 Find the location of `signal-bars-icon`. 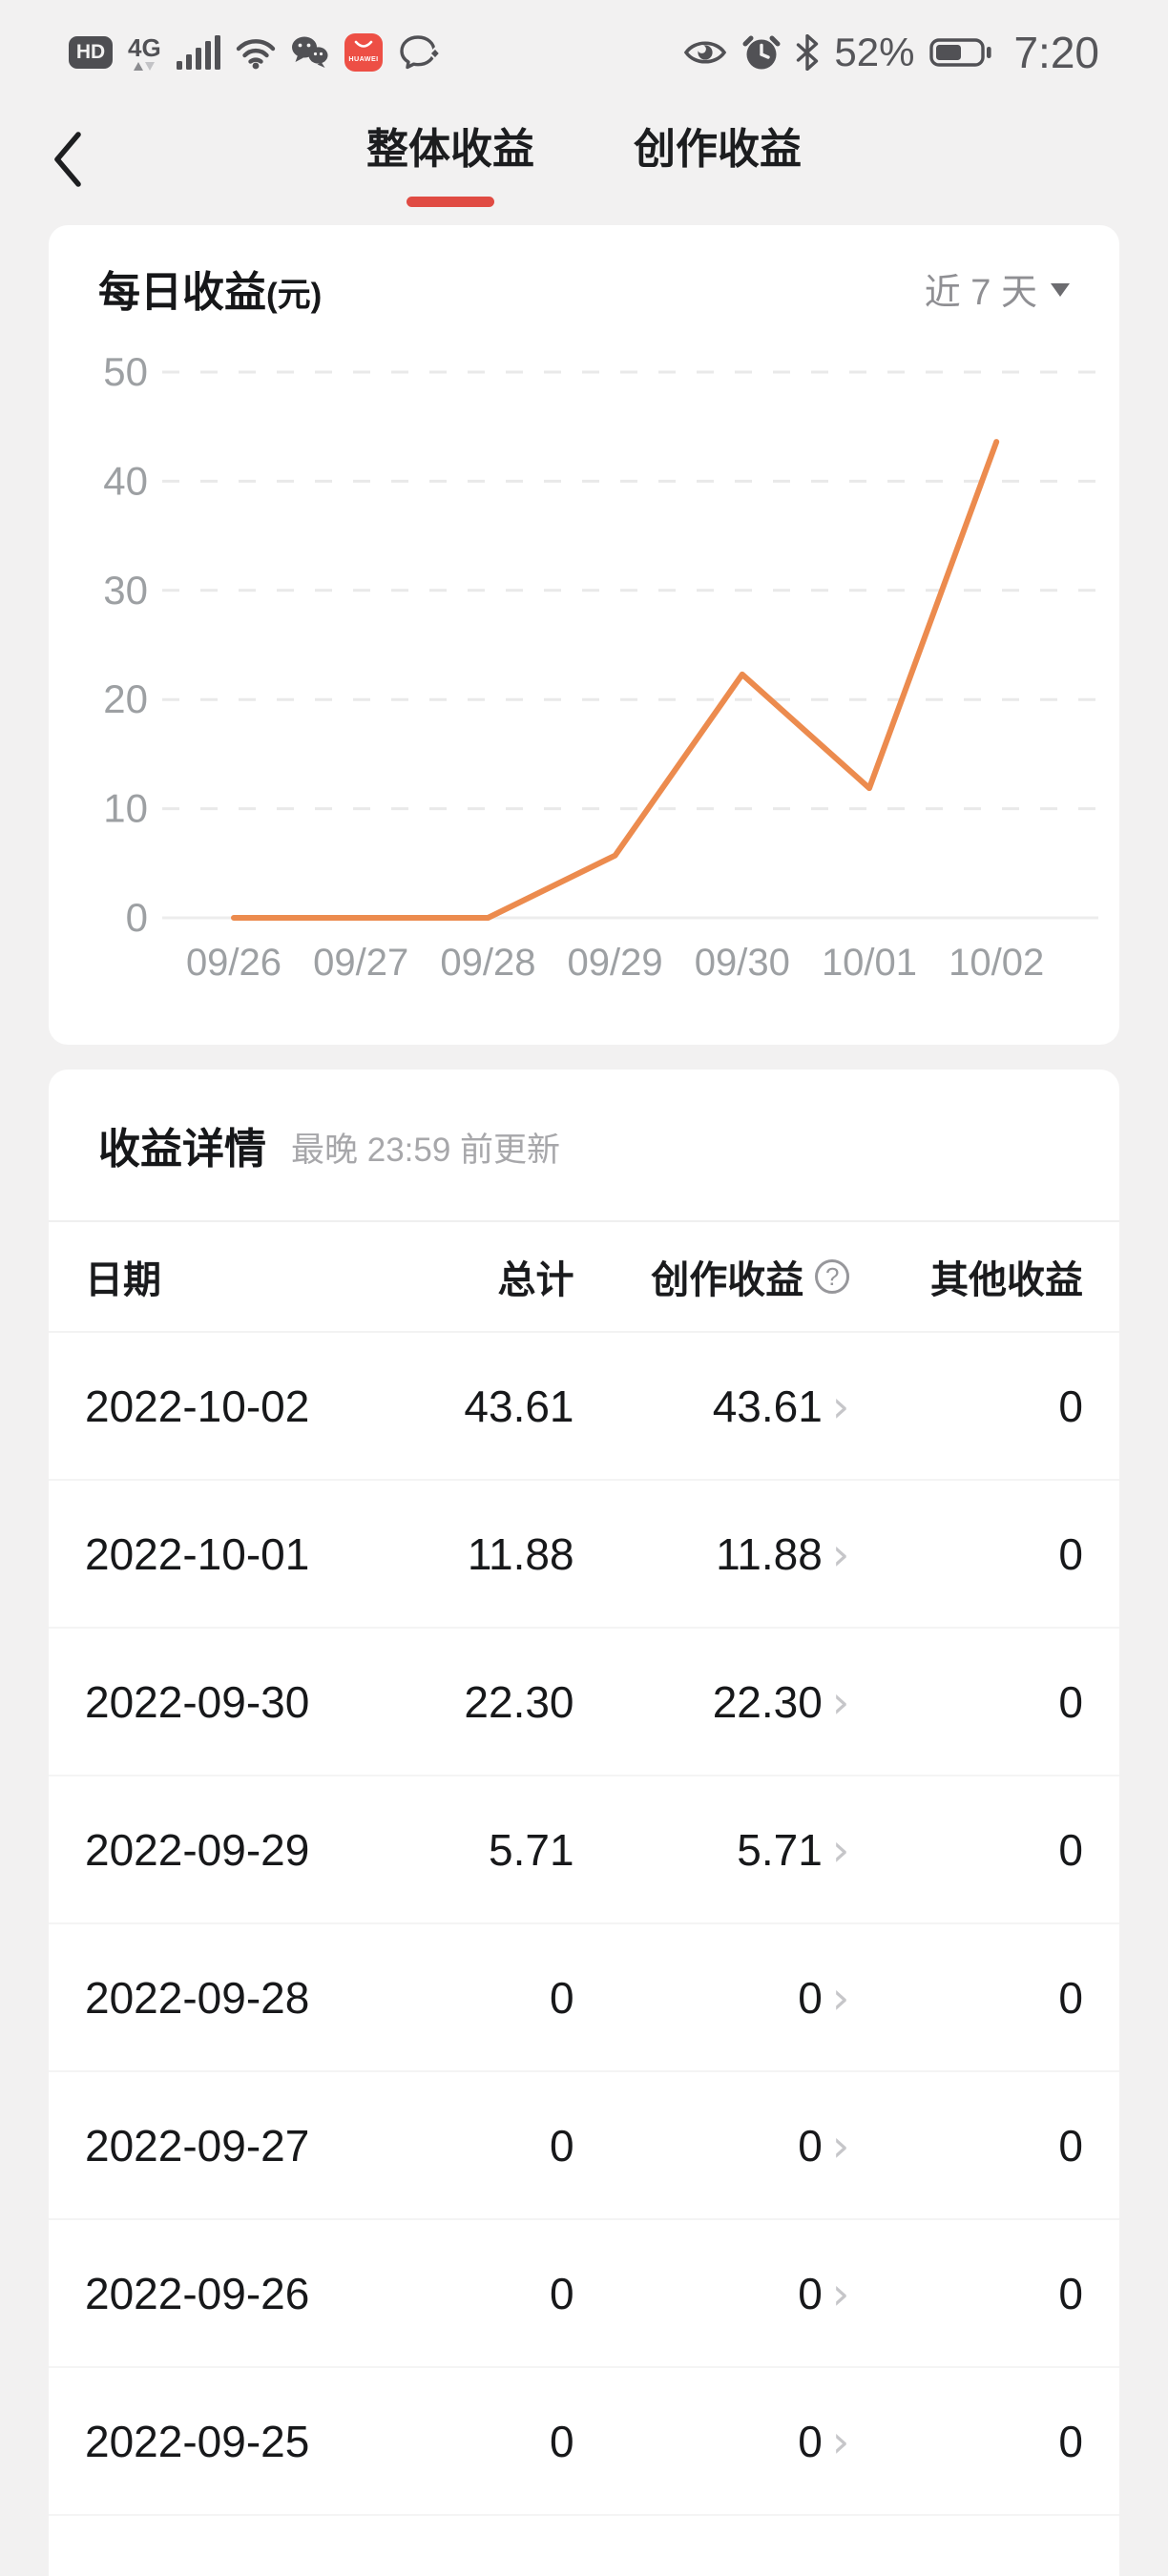

signal-bars-icon is located at coordinates (198, 52).